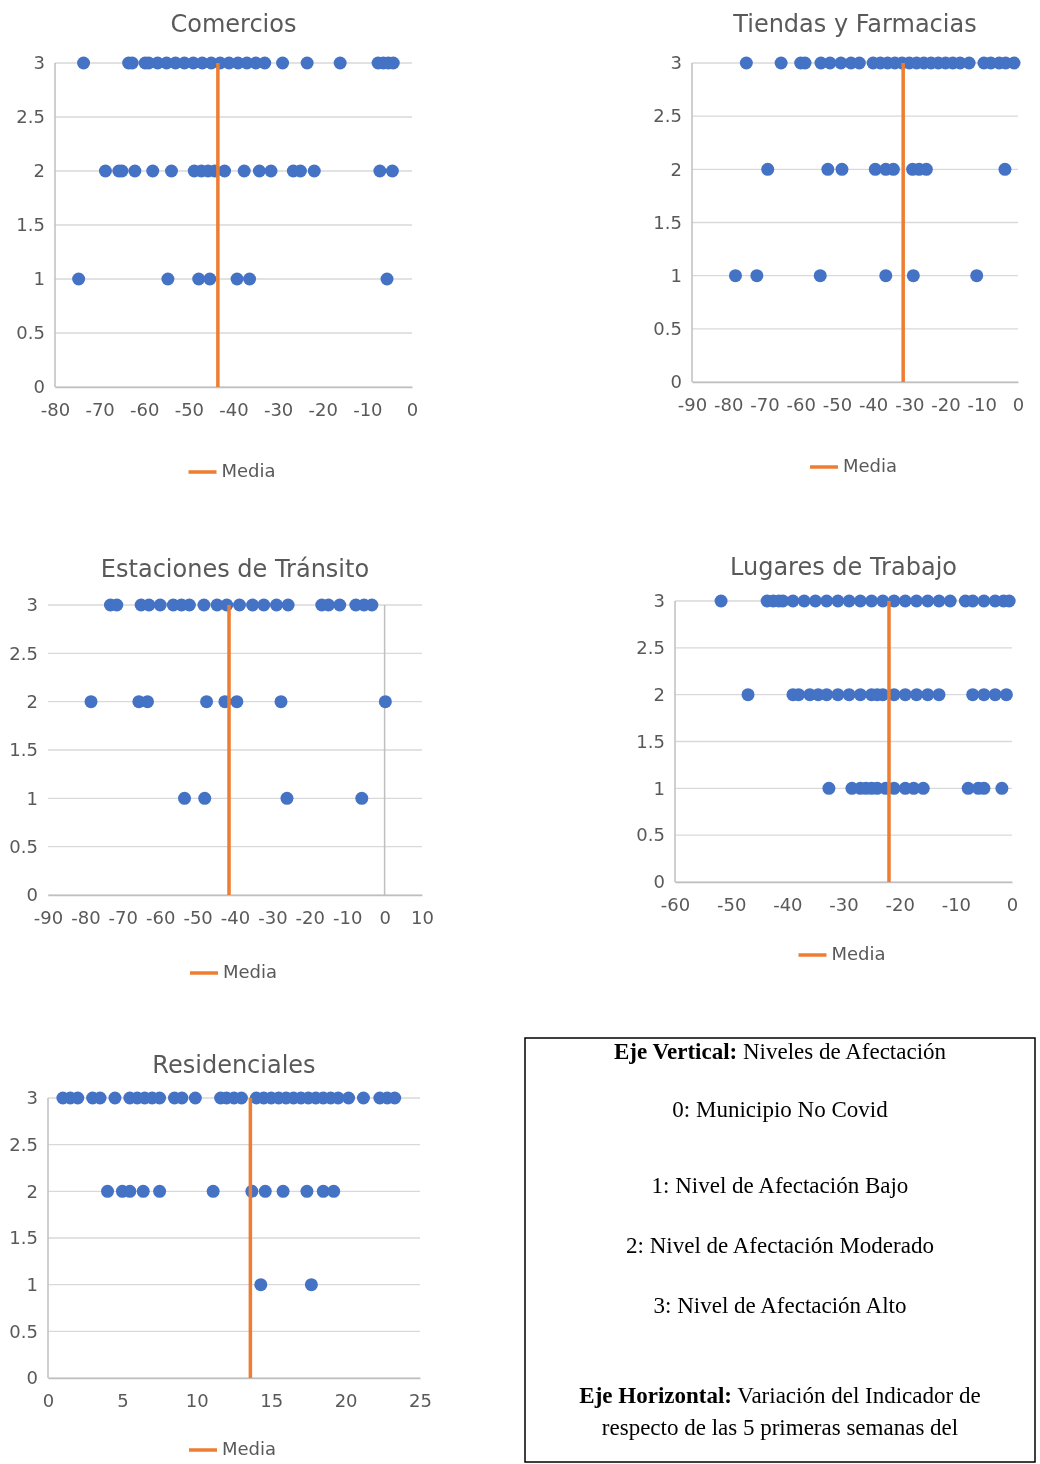 The height and width of the screenshot is (1464, 1040). I want to click on chart-title: Tiendas y Farmacias, so click(854, 24).